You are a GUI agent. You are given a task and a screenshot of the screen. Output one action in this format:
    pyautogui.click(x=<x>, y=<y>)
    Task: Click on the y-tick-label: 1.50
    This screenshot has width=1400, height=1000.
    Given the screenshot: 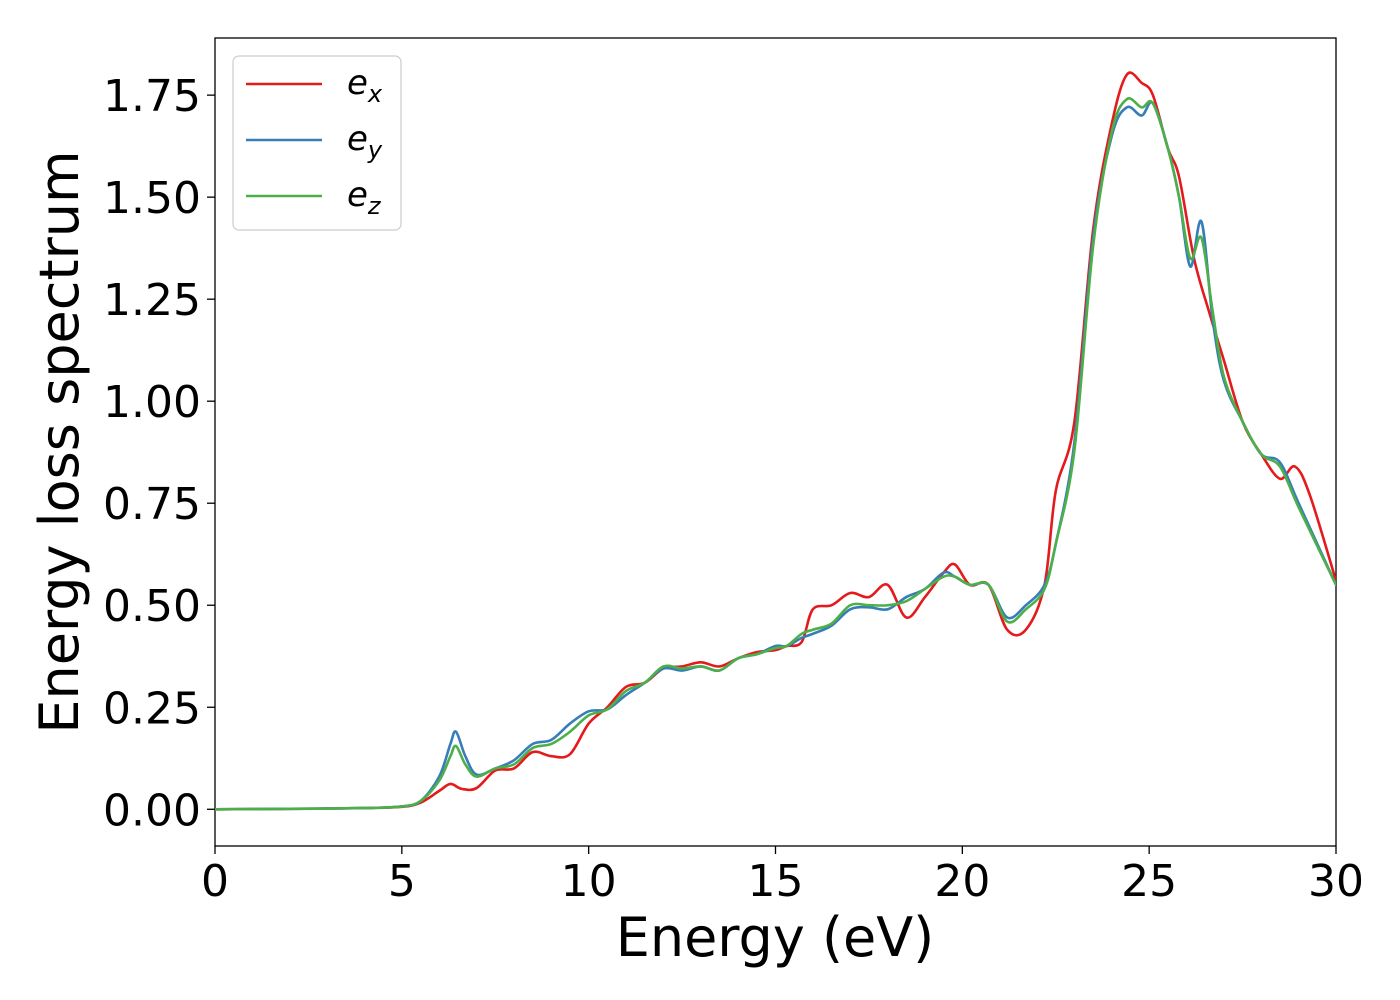 What is the action you would take?
    pyautogui.click(x=152, y=198)
    